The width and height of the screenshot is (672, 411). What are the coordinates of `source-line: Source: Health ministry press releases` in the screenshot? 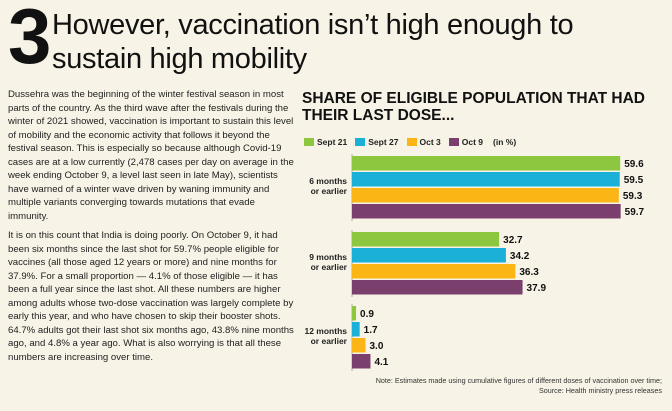 It's located at (600, 390).